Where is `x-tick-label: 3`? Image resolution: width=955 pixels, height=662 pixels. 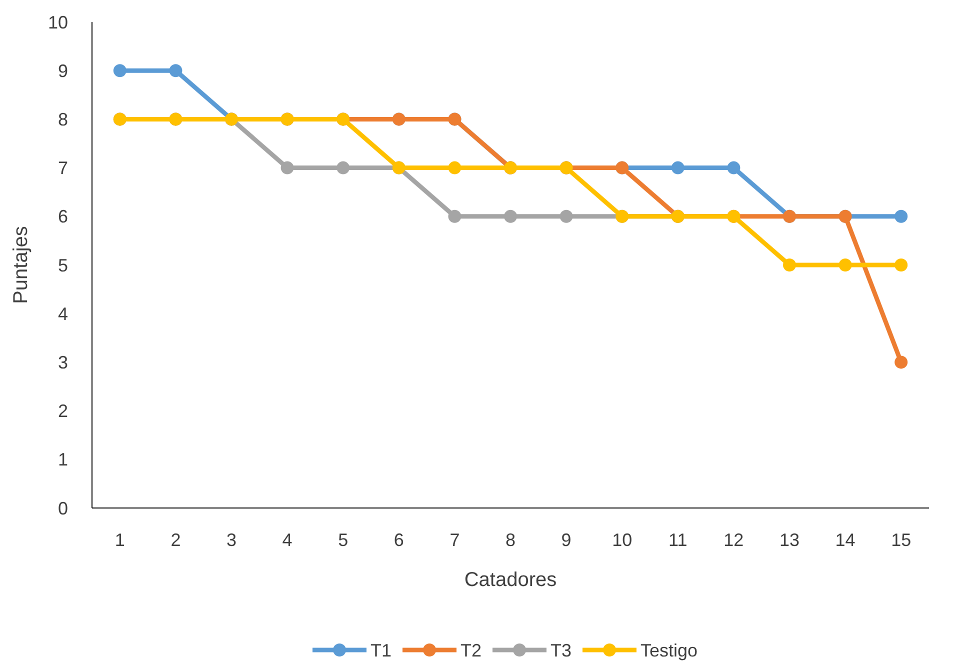
x-tick-label: 3 is located at coordinates (231, 540).